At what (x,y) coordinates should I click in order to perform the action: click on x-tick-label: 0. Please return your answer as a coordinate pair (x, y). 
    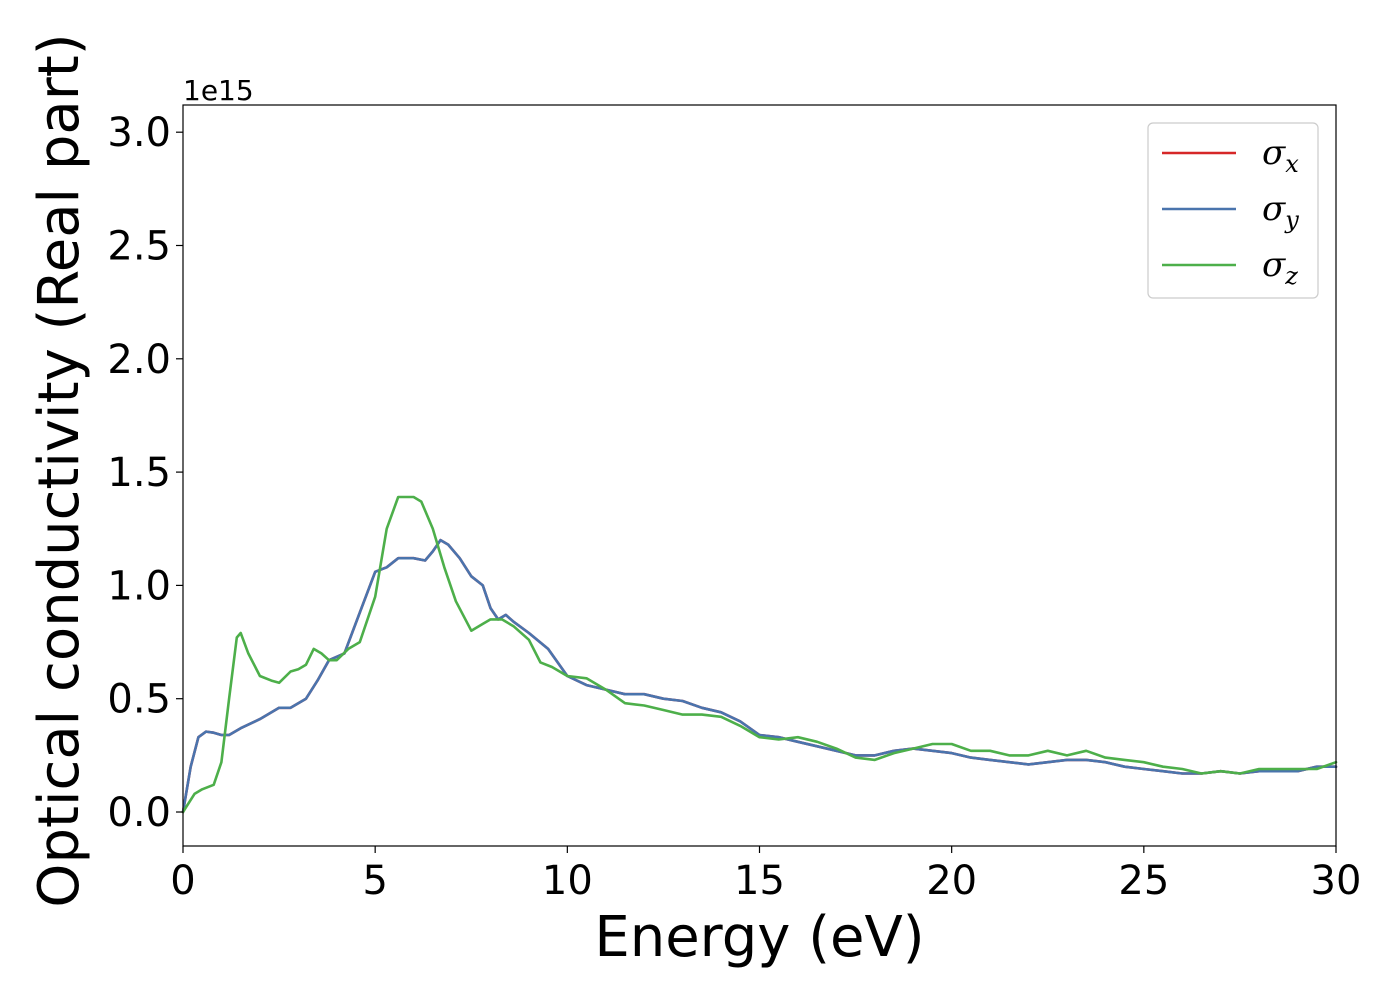
    Looking at the image, I should click on (182, 881).